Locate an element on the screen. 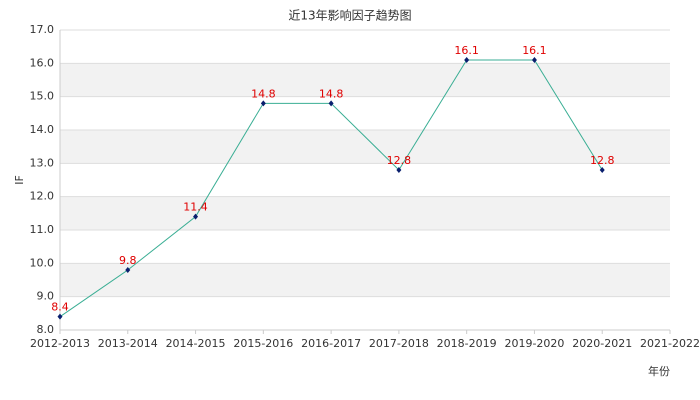 This screenshot has width=700, height=400. x-tick-label: 2019-2020 is located at coordinates (534, 343).